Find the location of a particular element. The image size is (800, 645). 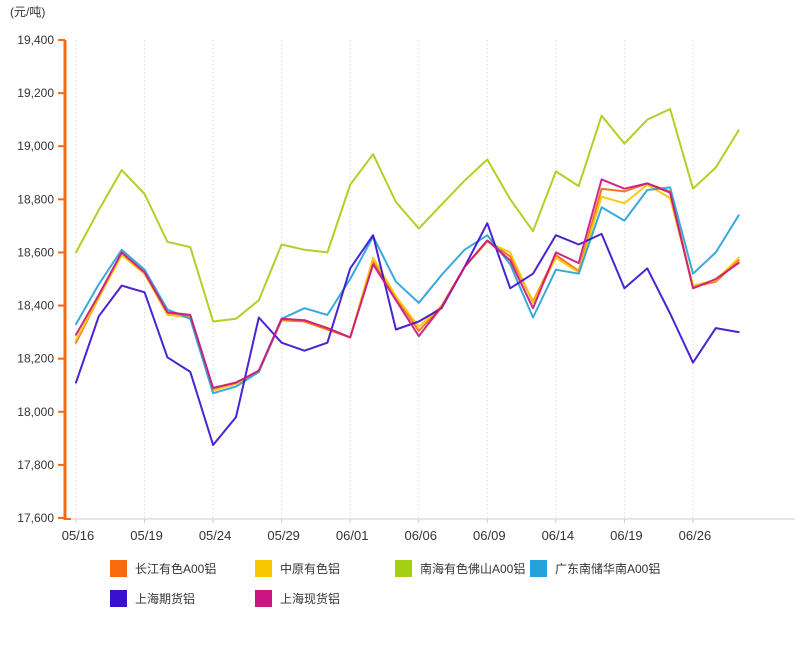

legend-label: 上海现货铝 is located at coordinates (310, 599).